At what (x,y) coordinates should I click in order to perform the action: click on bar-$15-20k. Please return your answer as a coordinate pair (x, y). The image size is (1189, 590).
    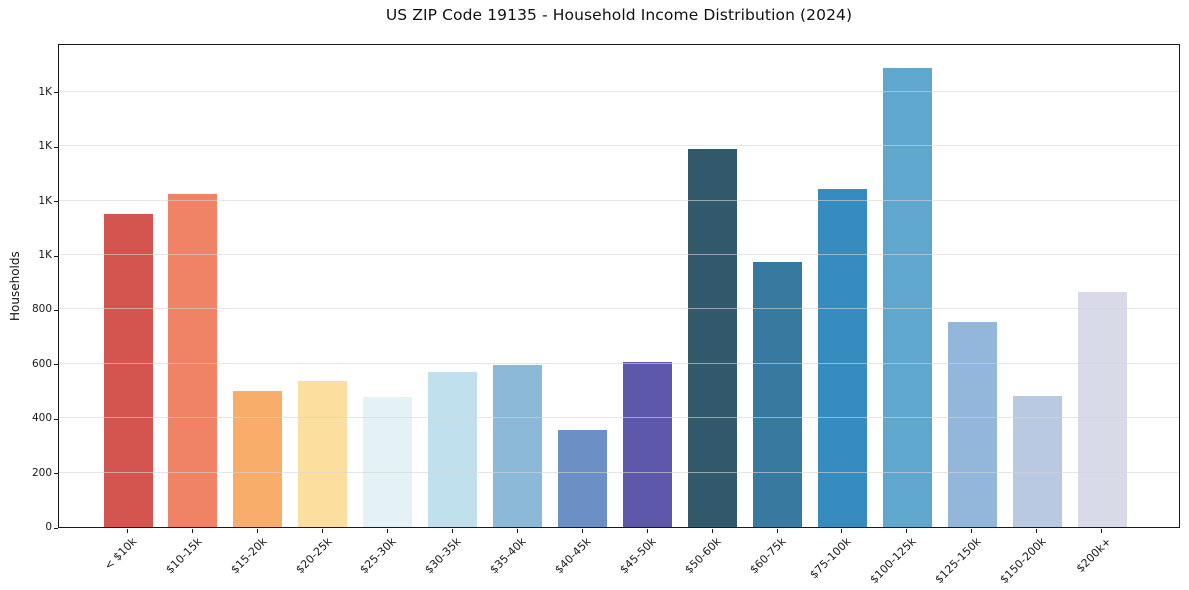
    Looking at the image, I should click on (258, 459).